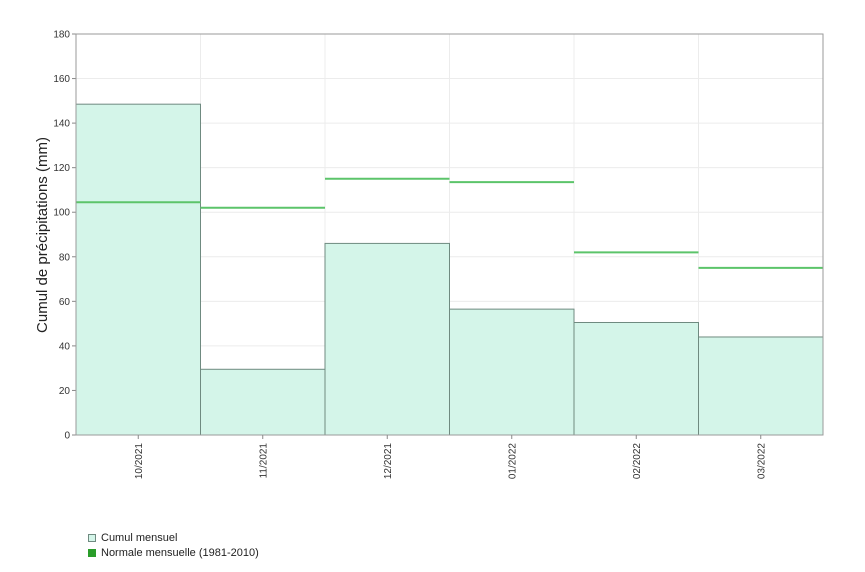 This screenshot has width=865, height=572. What do you see at coordinates (388, 461) in the screenshot?
I see `x-tick-label: 12/2021` at bounding box center [388, 461].